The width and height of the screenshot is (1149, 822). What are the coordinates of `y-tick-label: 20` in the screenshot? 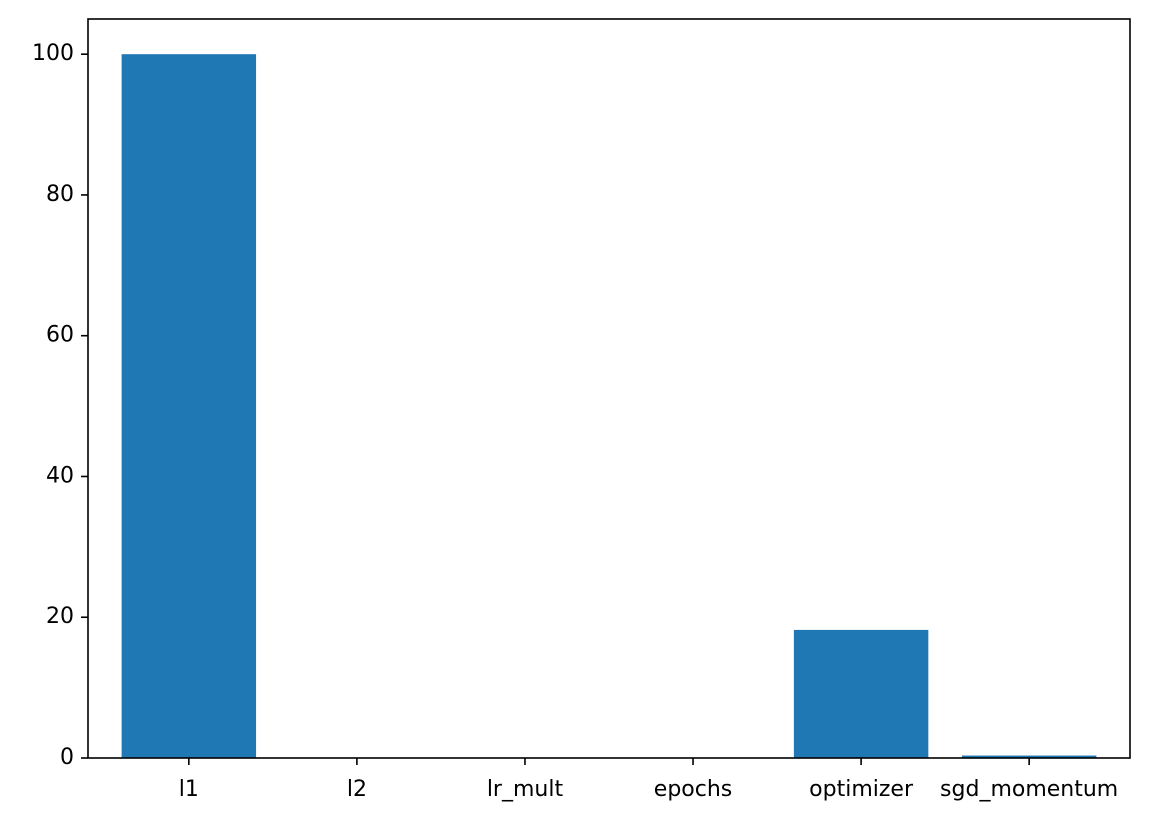 It's located at (60, 616).